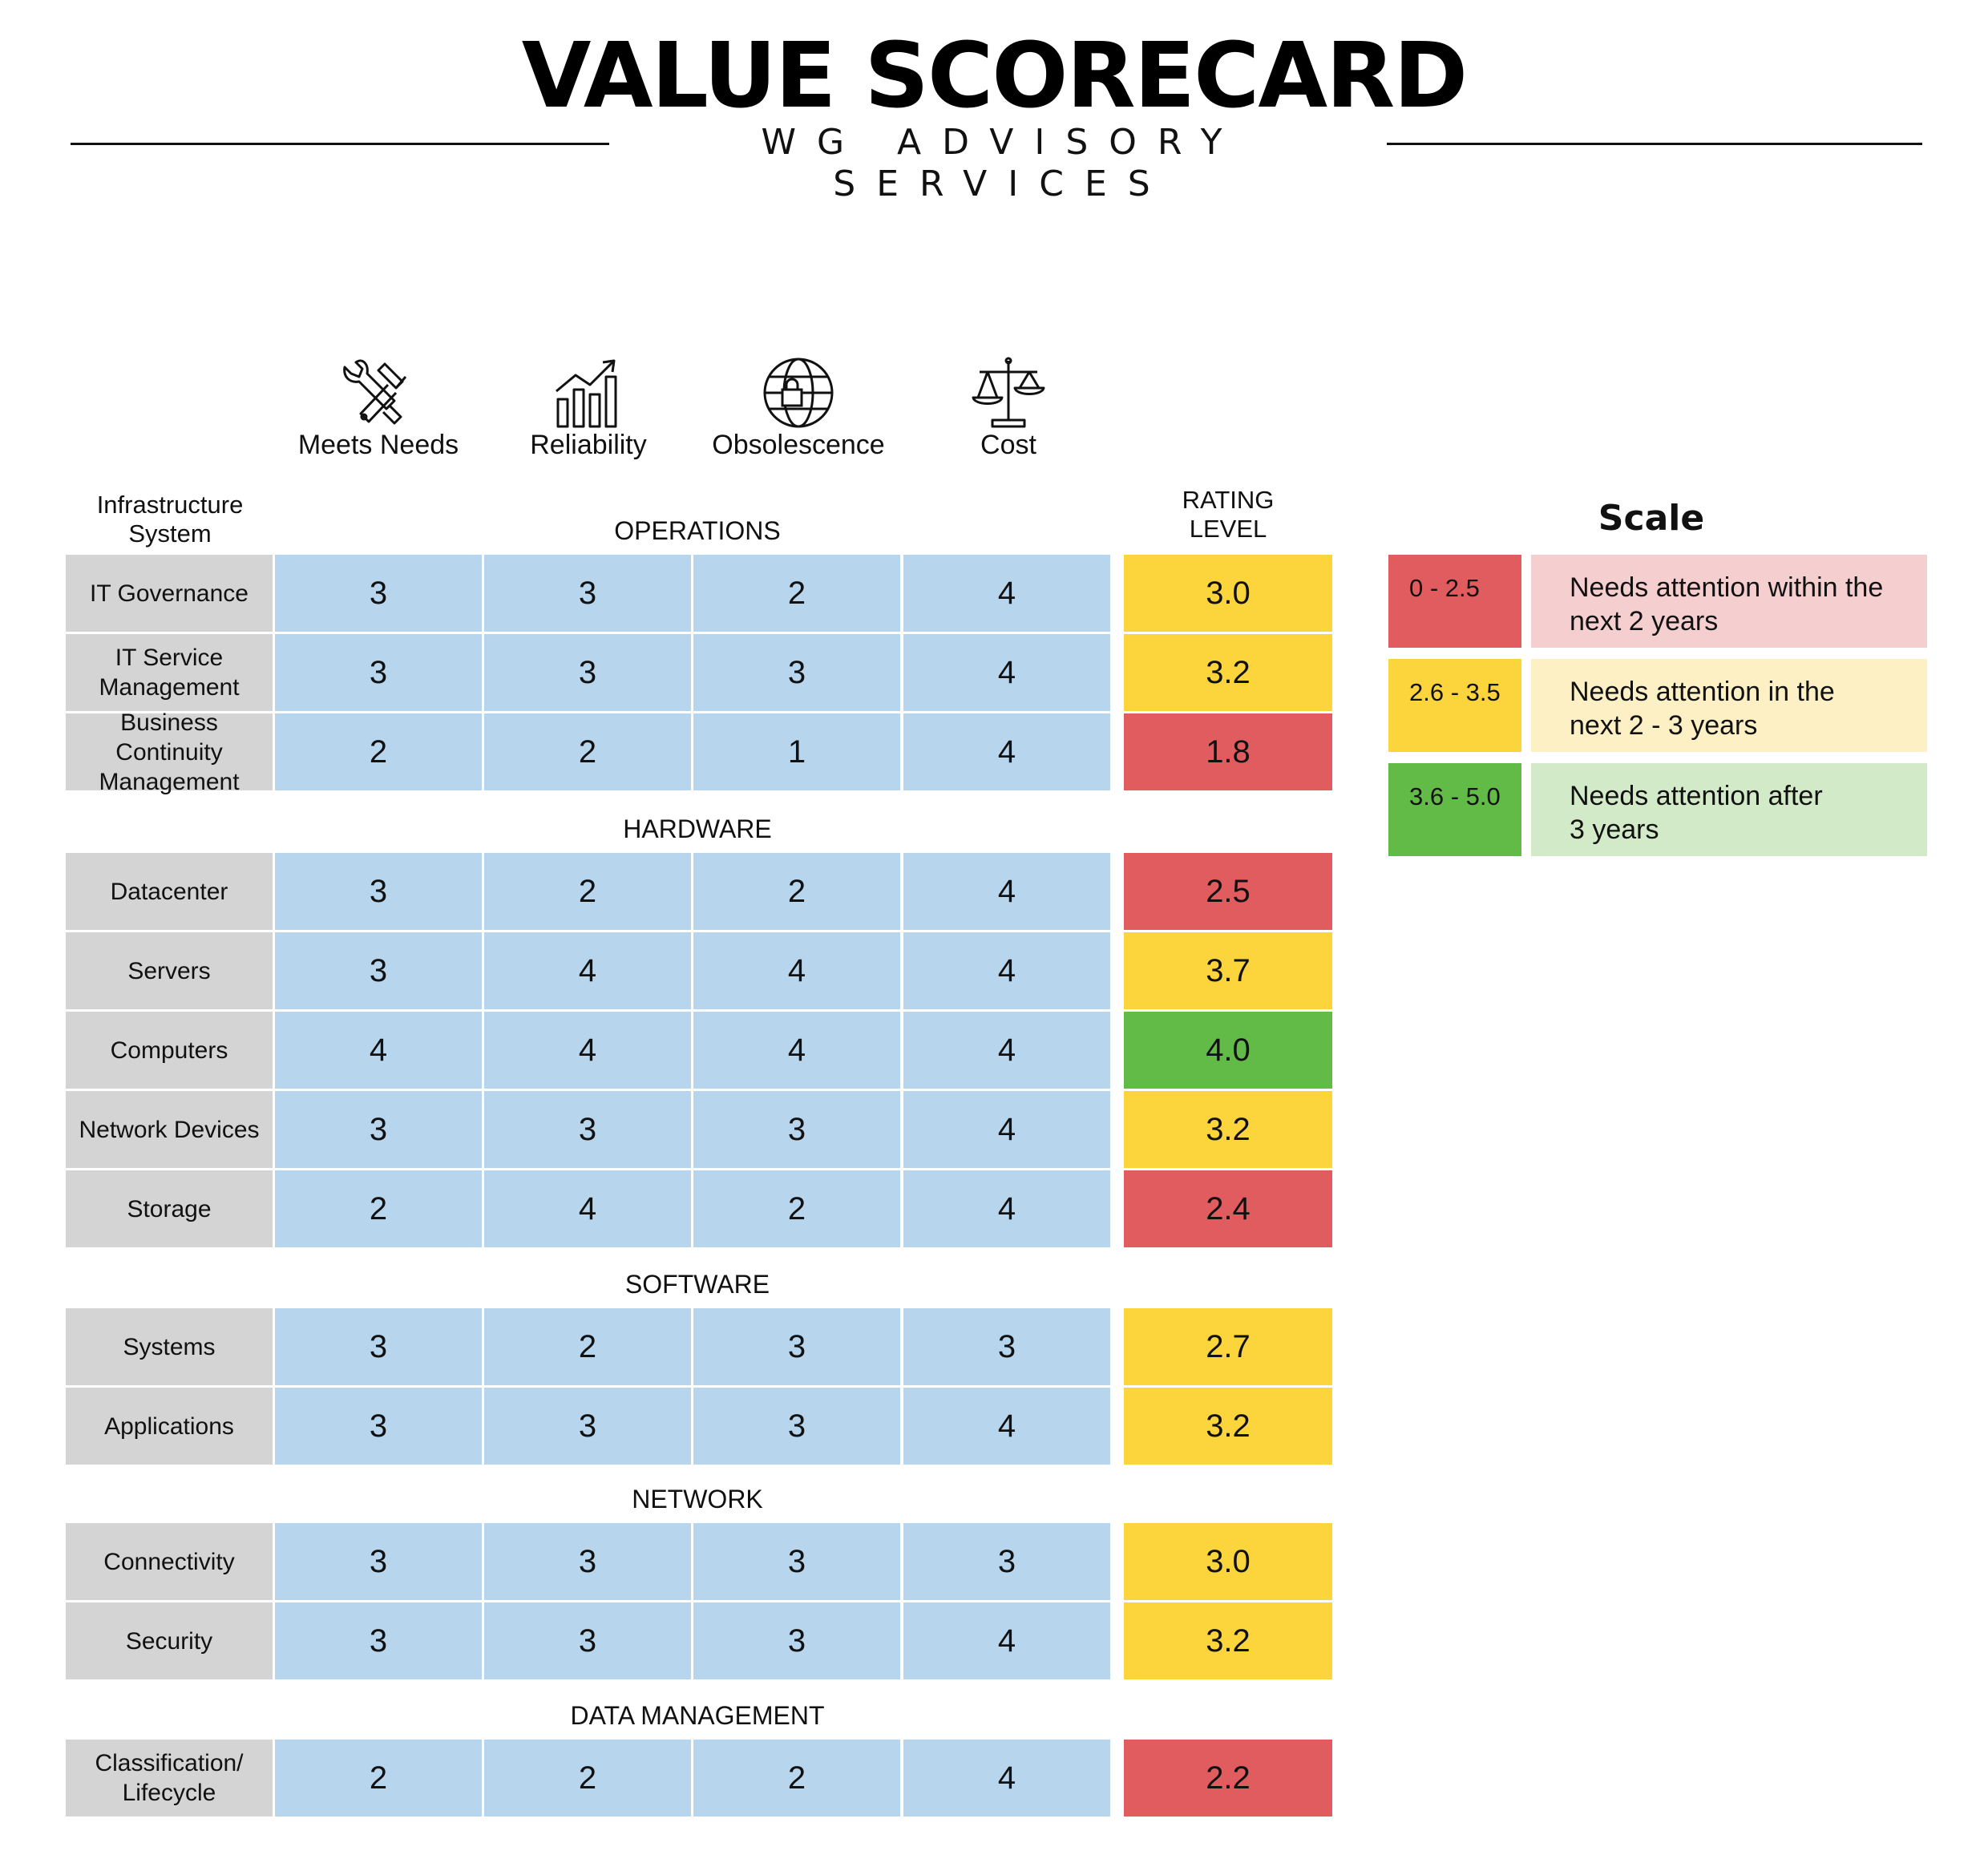  I want to click on column-header-reliability: Reliability, so click(588, 445).